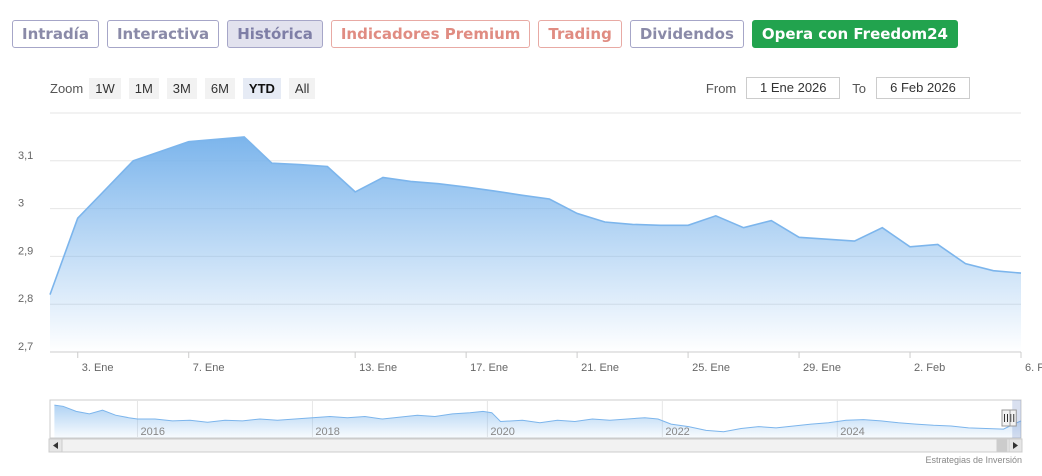  Describe the element at coordinates (822, 368) in the screenshot. I see `x-tick-label: 29. Ene` at that location.